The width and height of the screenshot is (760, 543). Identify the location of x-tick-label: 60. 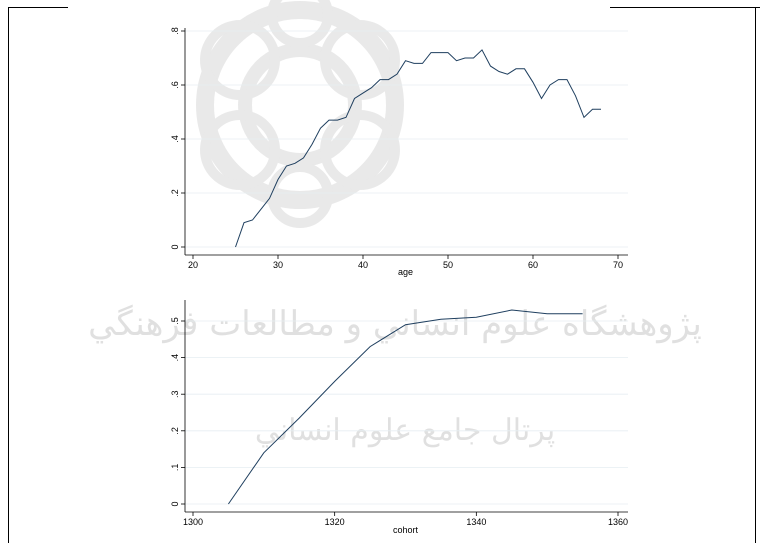
(533, 265).